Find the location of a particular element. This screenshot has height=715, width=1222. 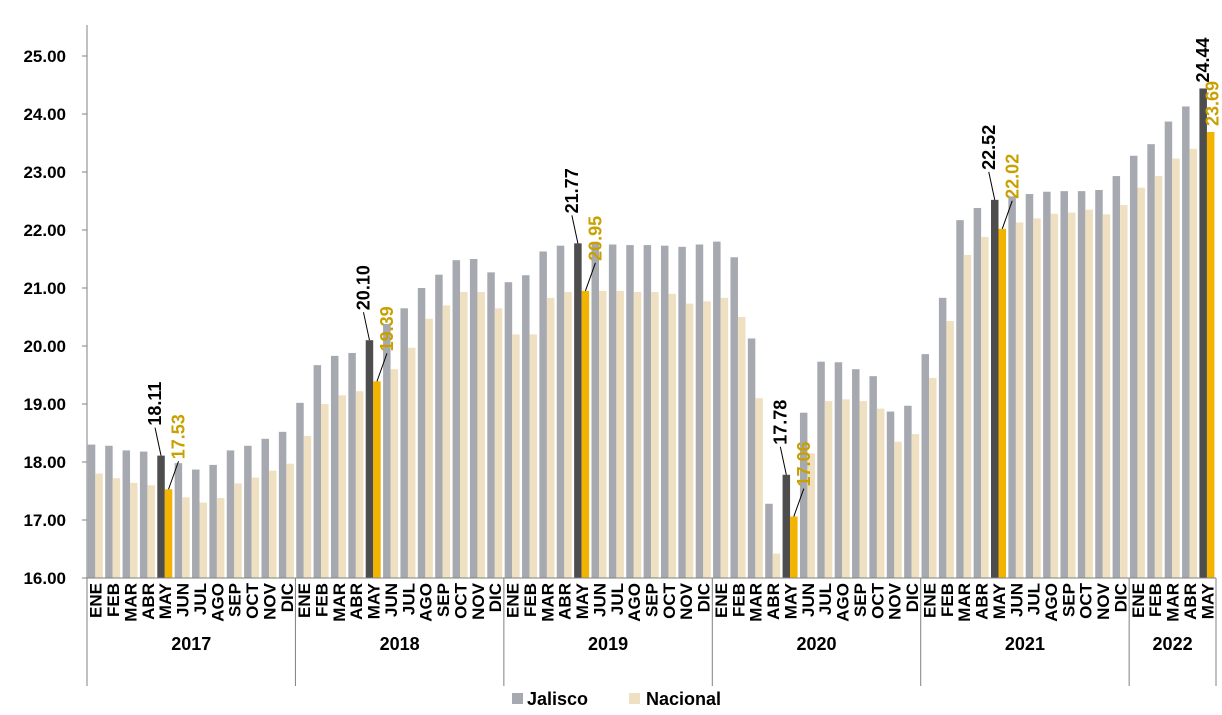

data-label-nacional: 22.02 is located at coordinates (1012, 176).